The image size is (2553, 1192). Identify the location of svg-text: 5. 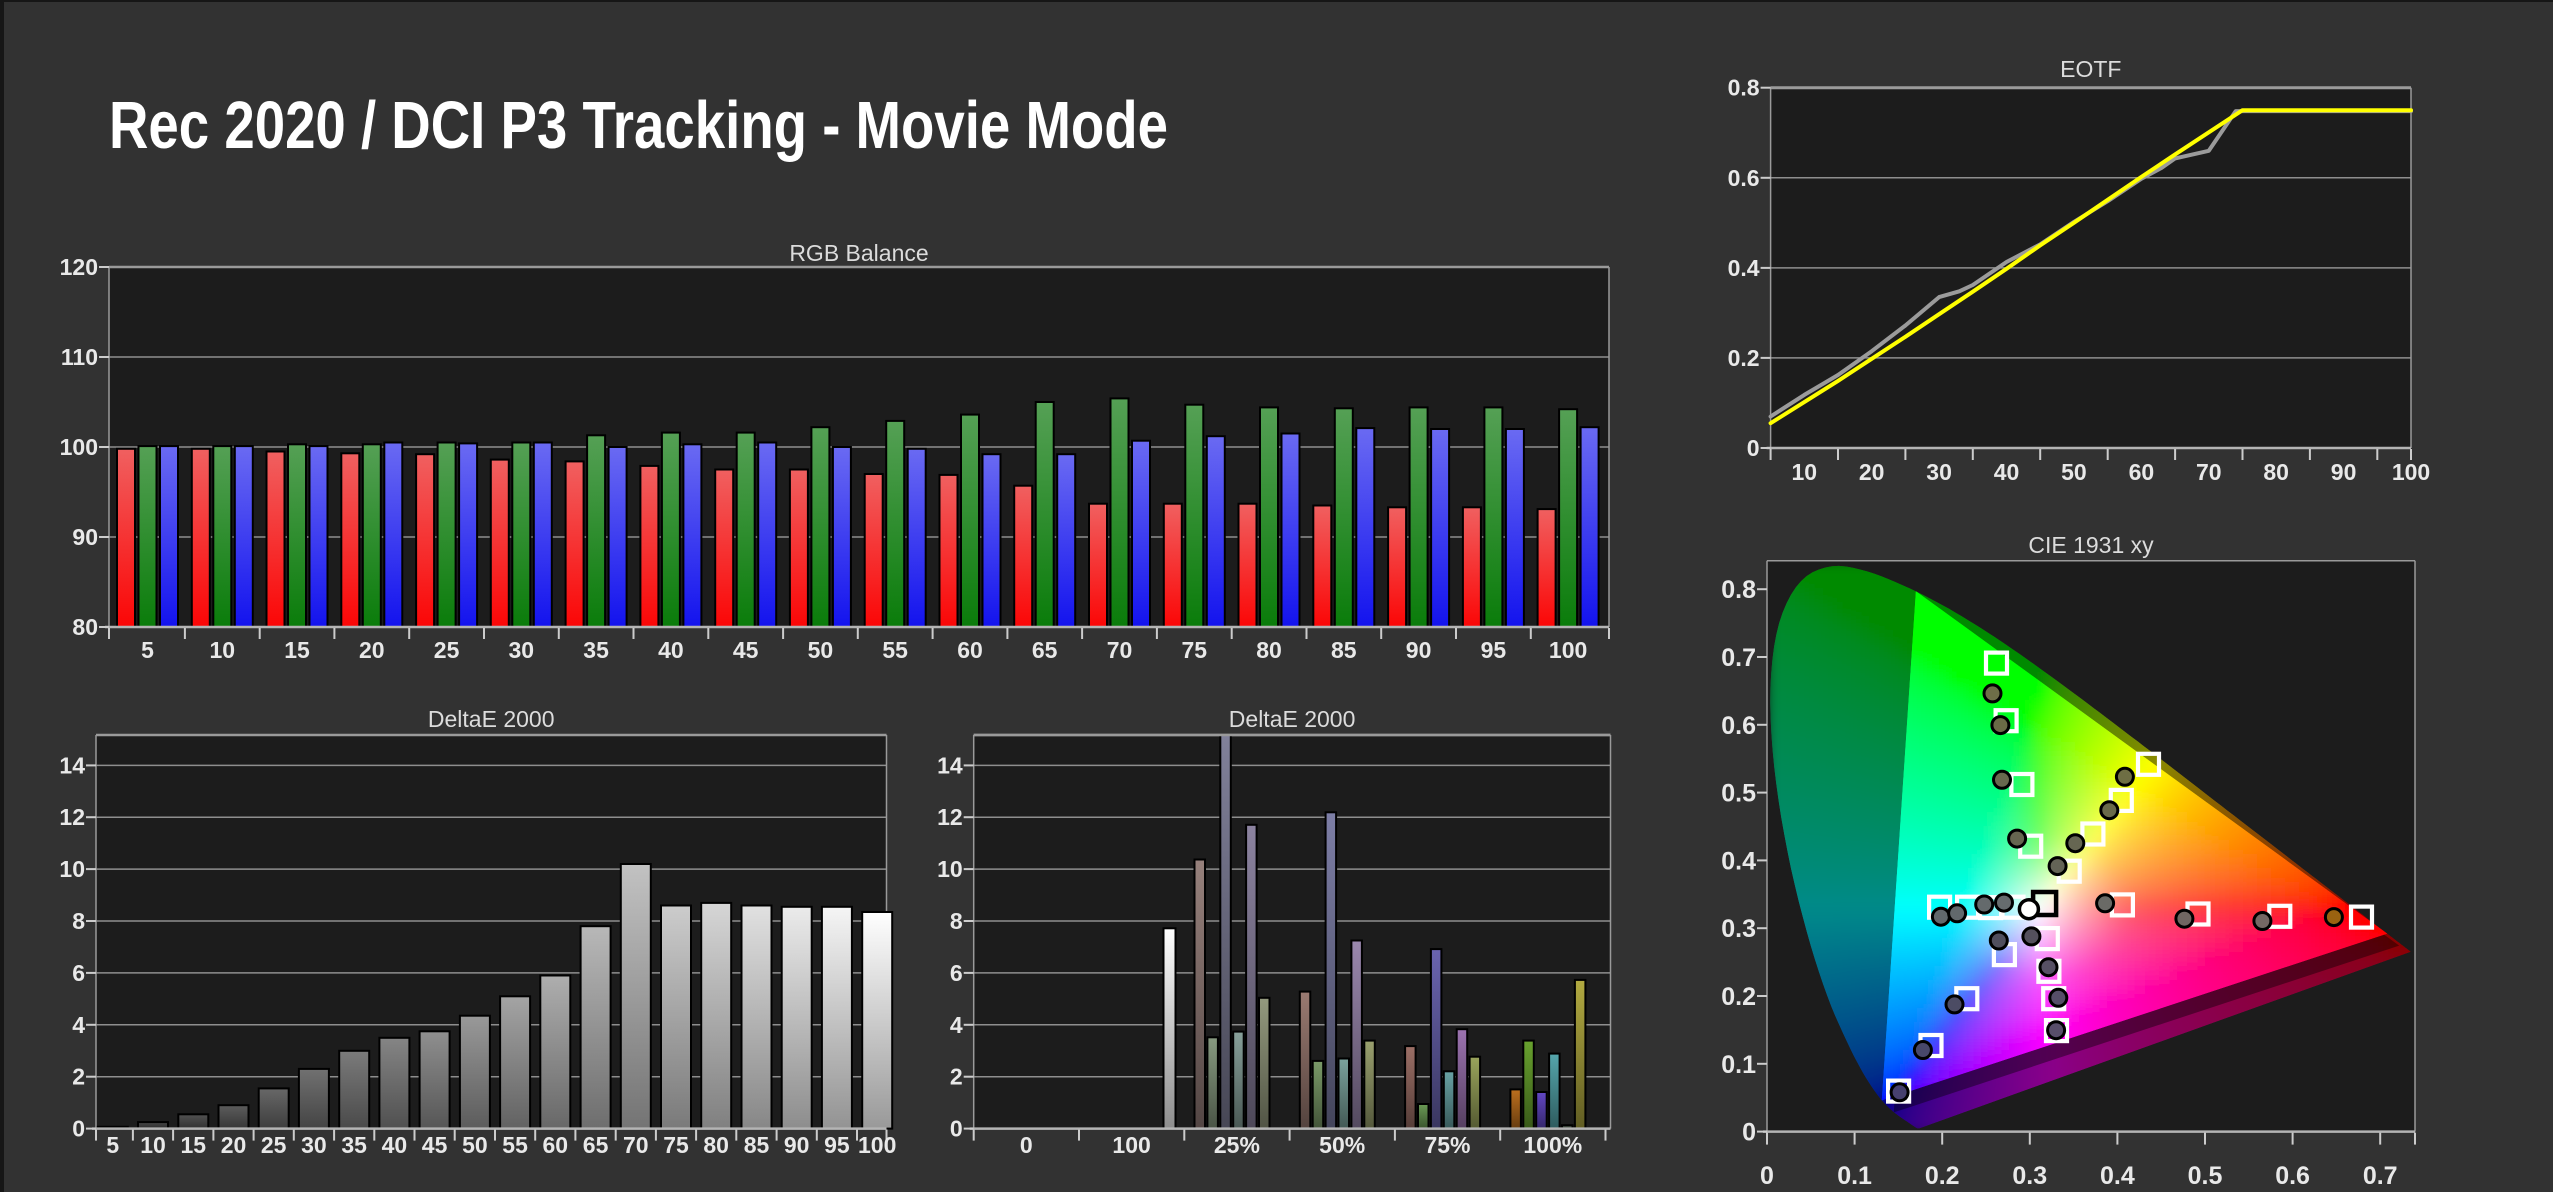
(147, 650).